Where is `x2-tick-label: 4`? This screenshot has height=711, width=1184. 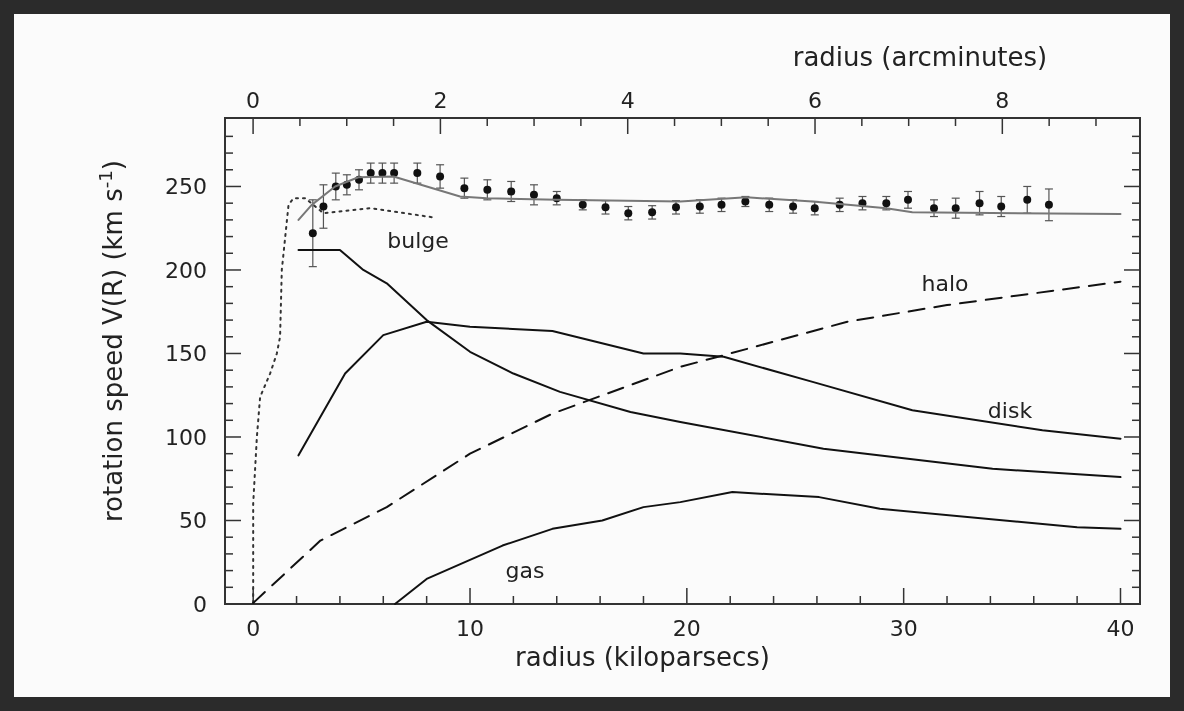
x2-tick-label: 4 is located at coordinates (627, 100).